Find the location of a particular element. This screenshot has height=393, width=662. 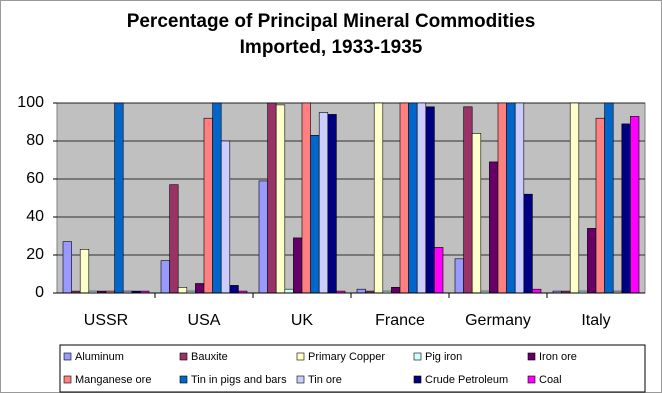

x-tick-label: UK is located at coordinates (302, 320).